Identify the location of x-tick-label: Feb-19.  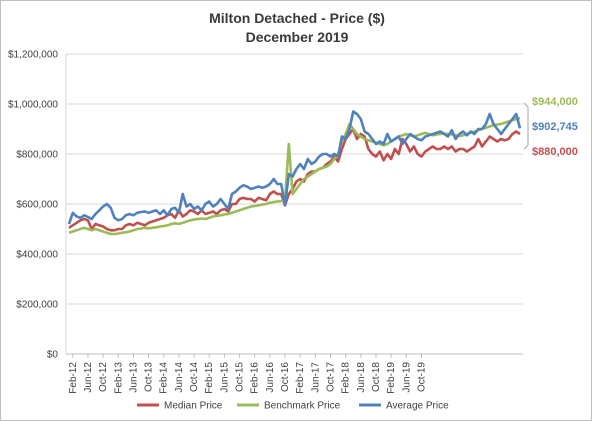
(391, 378).